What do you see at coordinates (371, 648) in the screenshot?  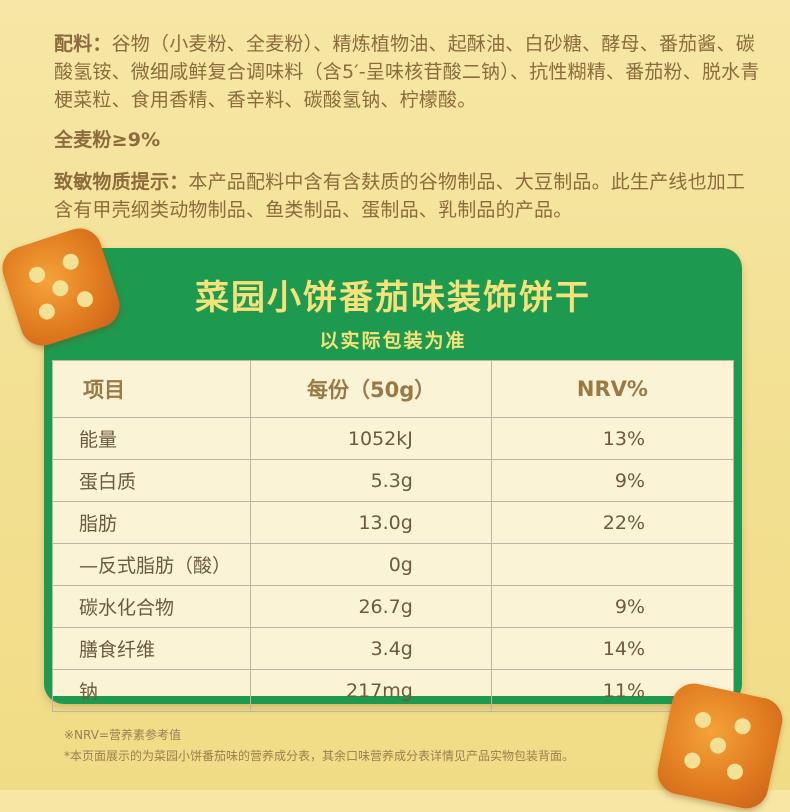 I see `row-per-serving: 3.4g` at bounding box center [371, 648].